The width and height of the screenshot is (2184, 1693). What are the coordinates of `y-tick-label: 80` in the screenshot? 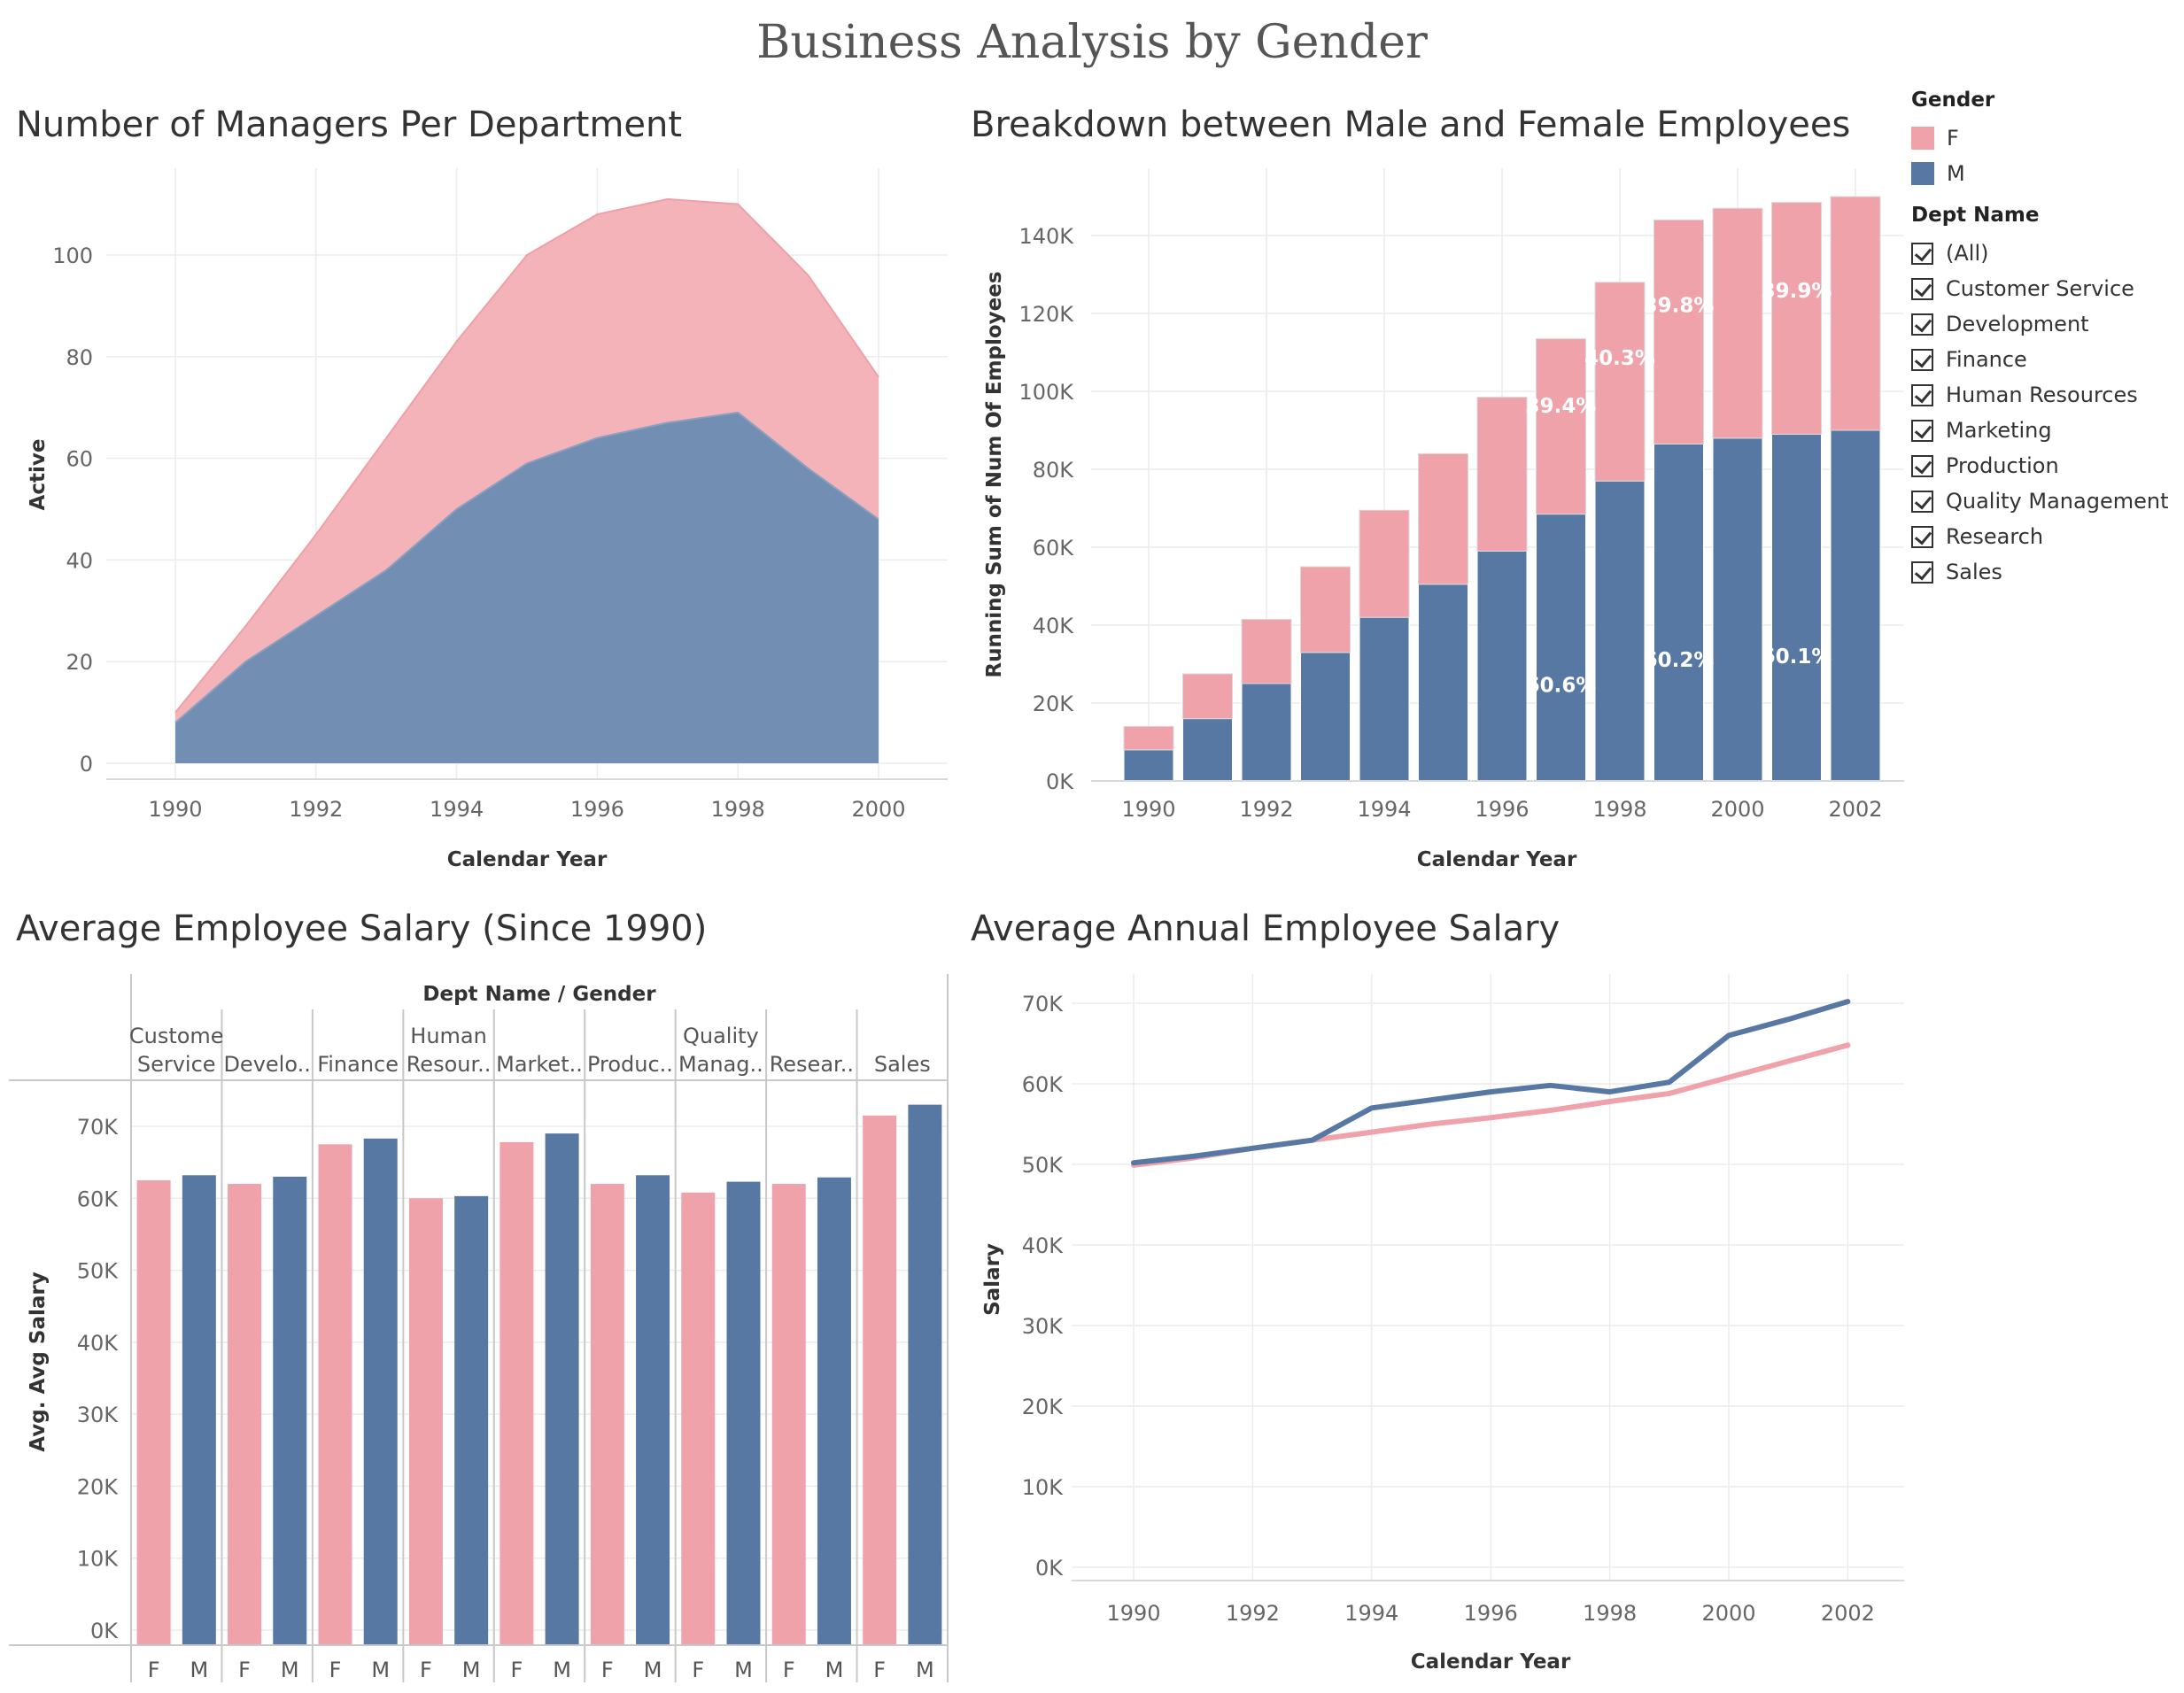 It's located at (79, 357).